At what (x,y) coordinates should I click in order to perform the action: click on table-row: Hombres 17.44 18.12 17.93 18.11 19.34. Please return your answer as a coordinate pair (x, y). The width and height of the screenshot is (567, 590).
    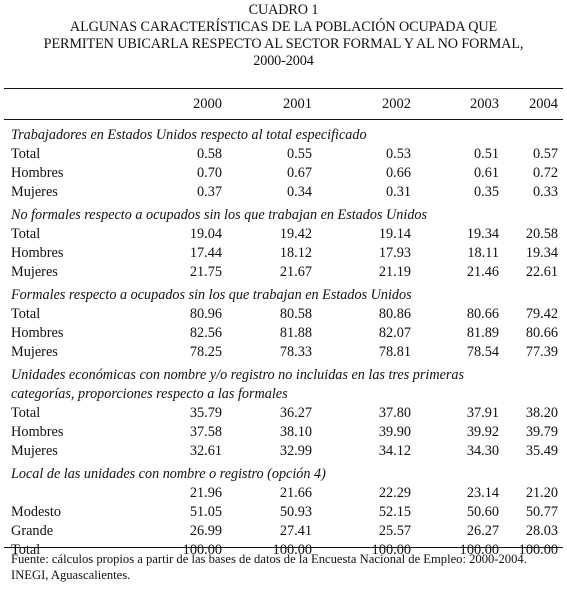
    Looking at the image, I should click on (283, 253).